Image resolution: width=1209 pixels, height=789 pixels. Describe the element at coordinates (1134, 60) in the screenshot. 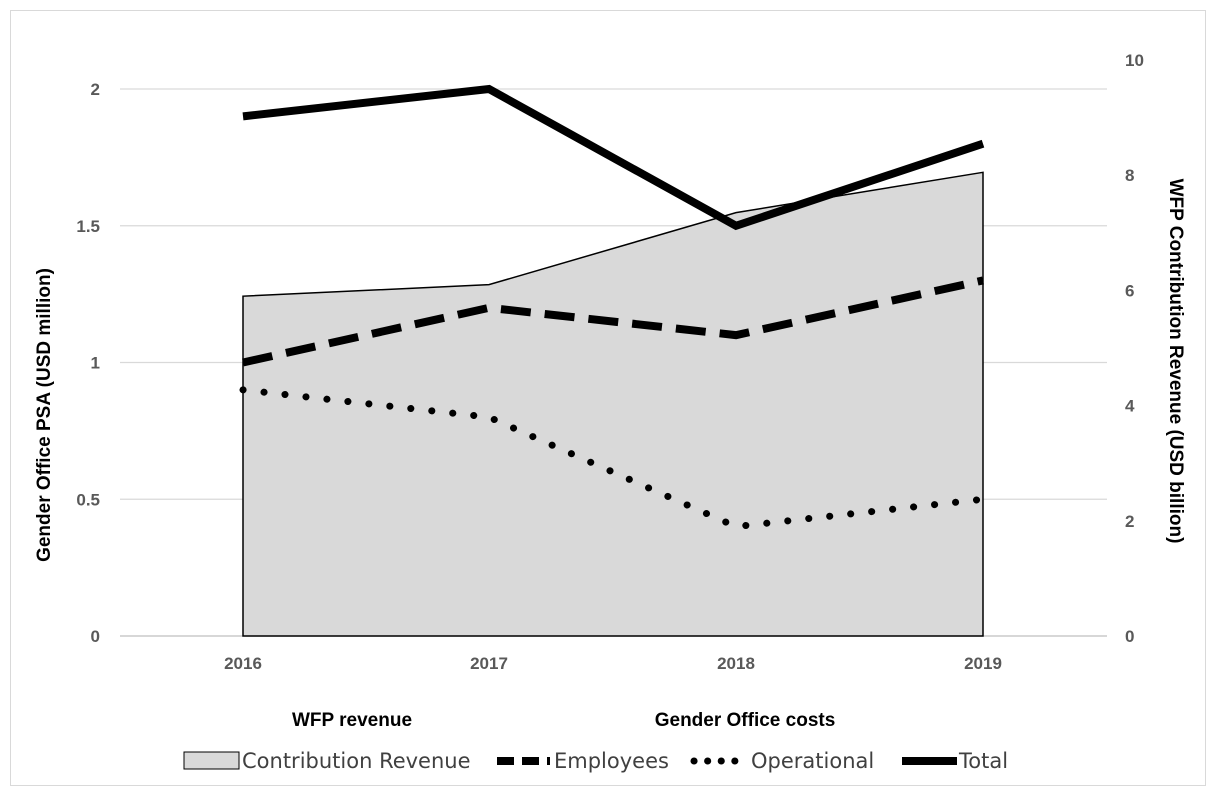

I see `y-right-tick-label: 10` at that location.